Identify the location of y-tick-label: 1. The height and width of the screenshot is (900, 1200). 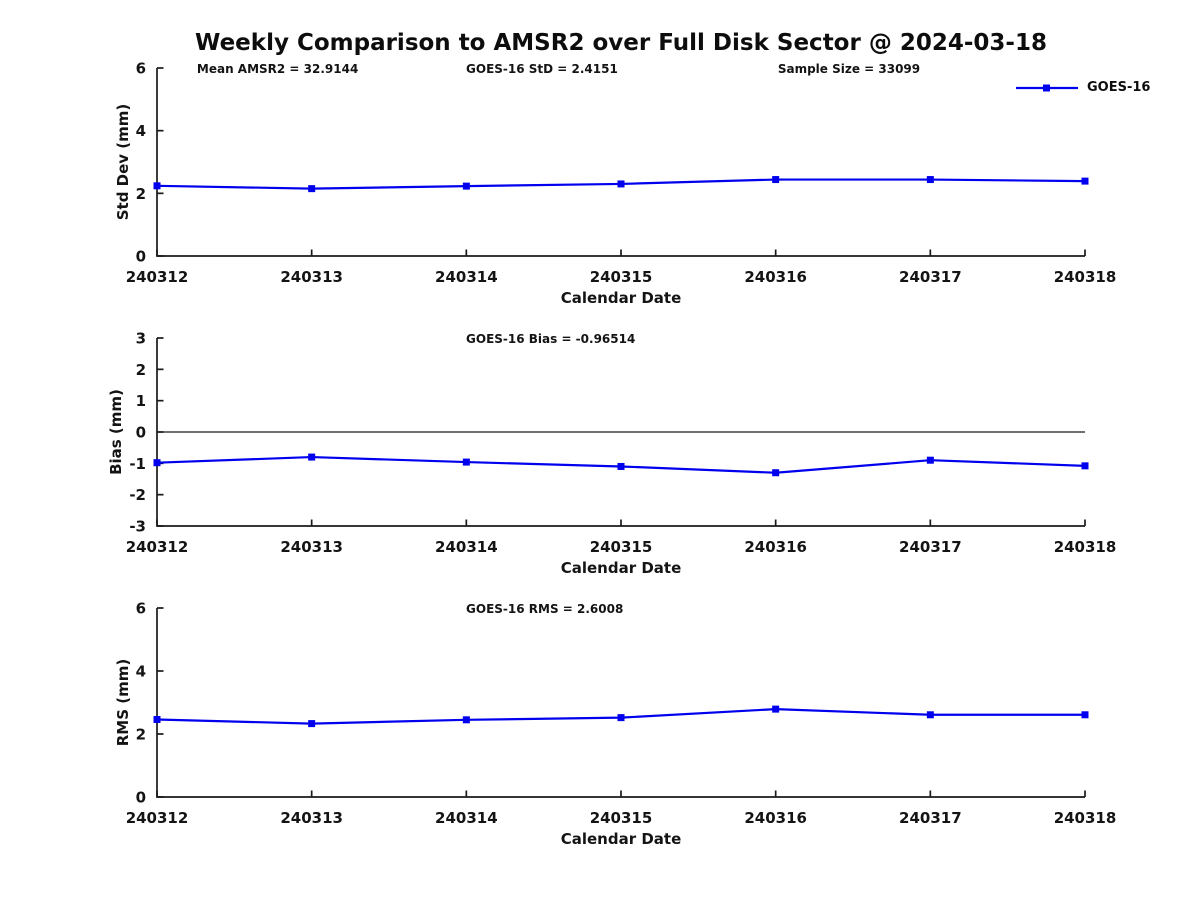
(141, 401).